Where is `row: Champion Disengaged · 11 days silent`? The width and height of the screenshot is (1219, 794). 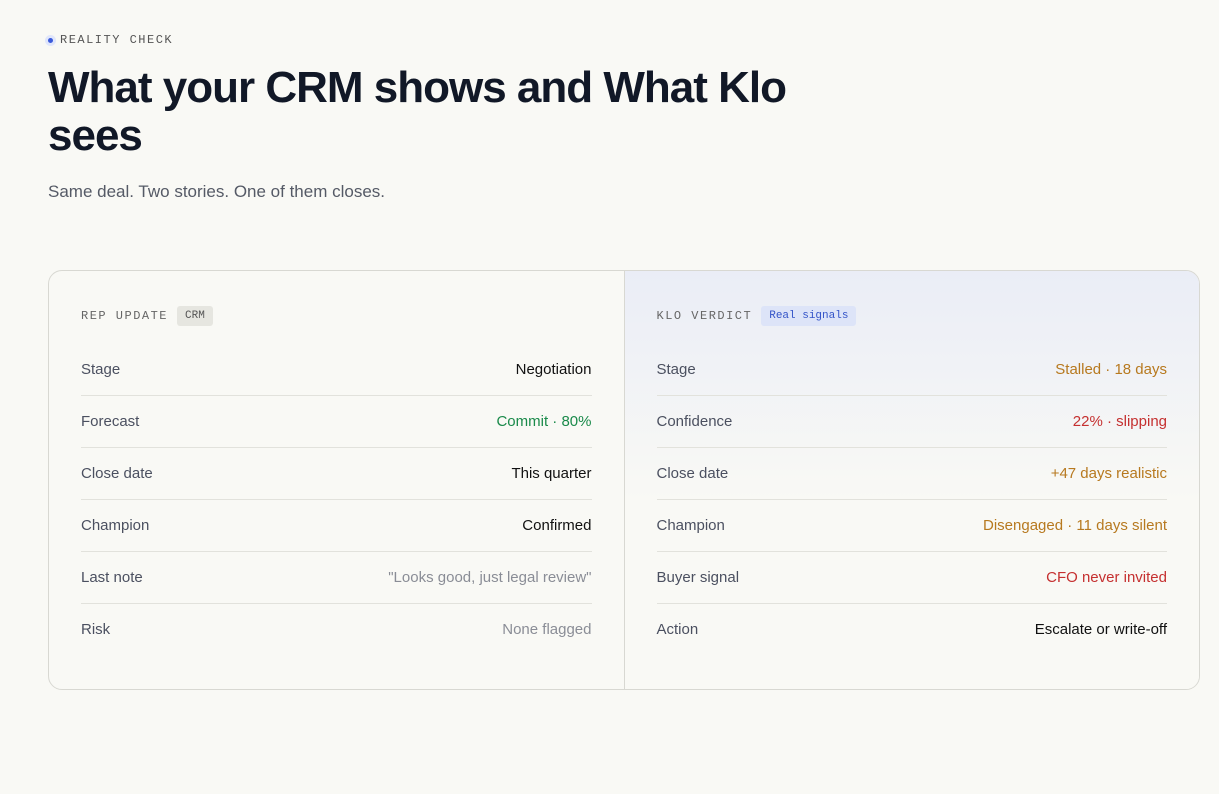 row: Champion Disengaged · 11 days silent is located at coordinates (911, 526).